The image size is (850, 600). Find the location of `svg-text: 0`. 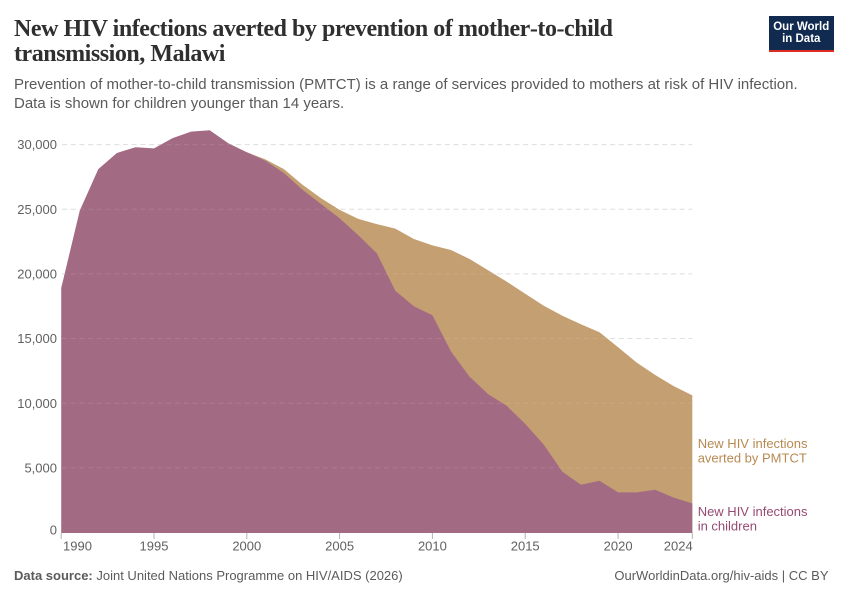

svg-text: 0 is located at coordinates (53, 530).